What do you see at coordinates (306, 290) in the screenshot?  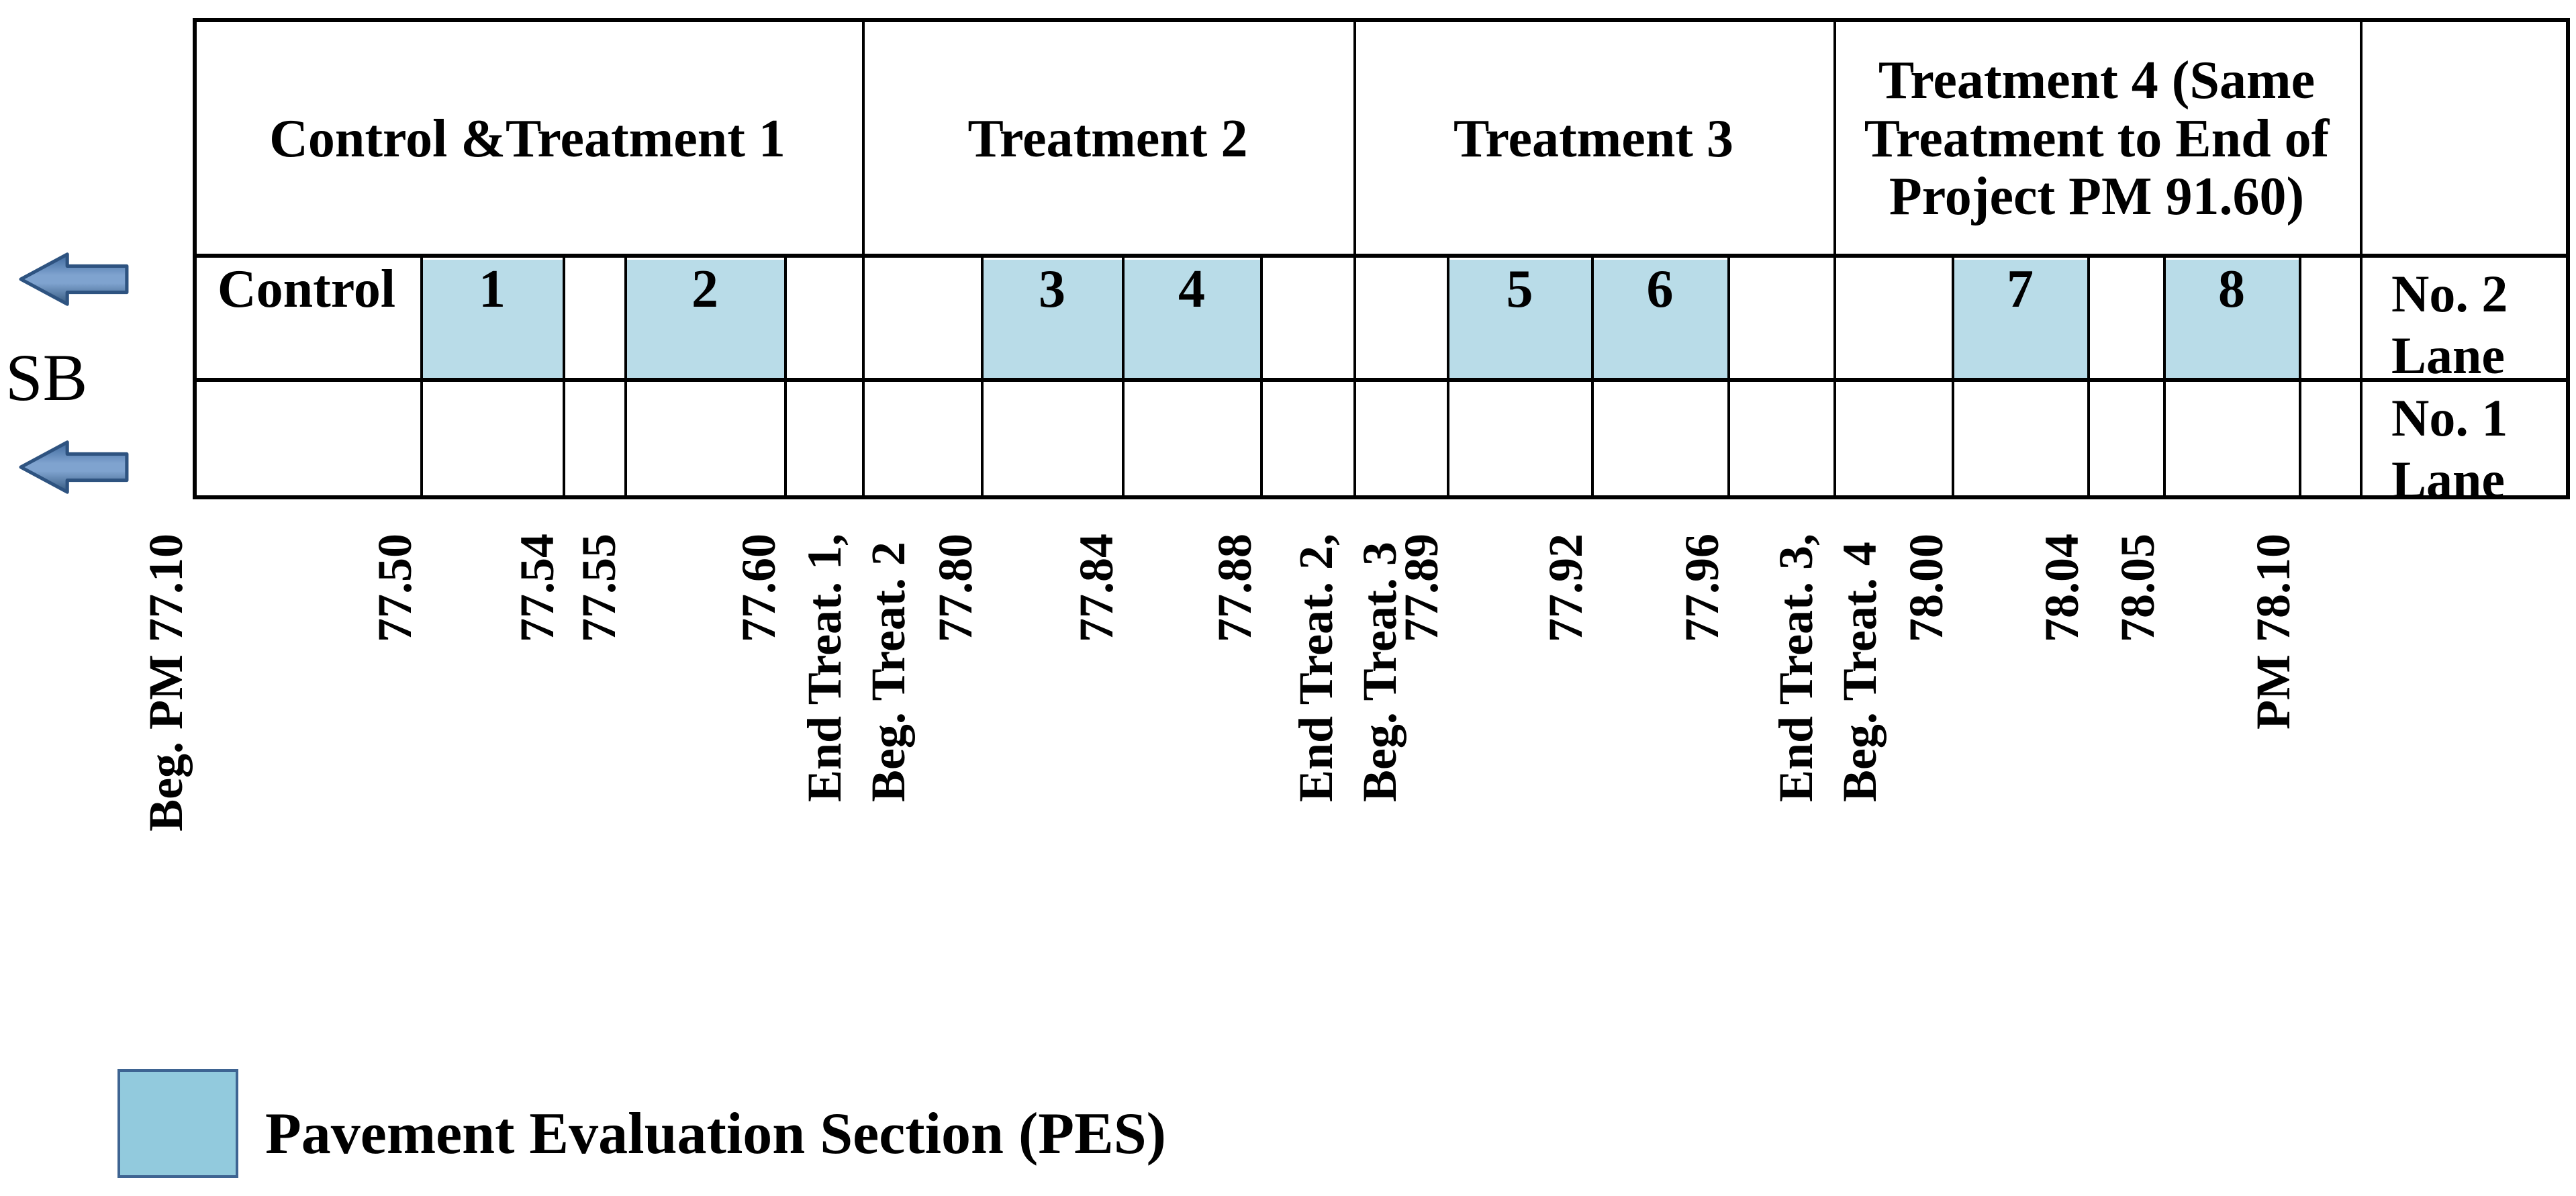 I see `control-cell-label: Control` at bounding box center [306, 290].